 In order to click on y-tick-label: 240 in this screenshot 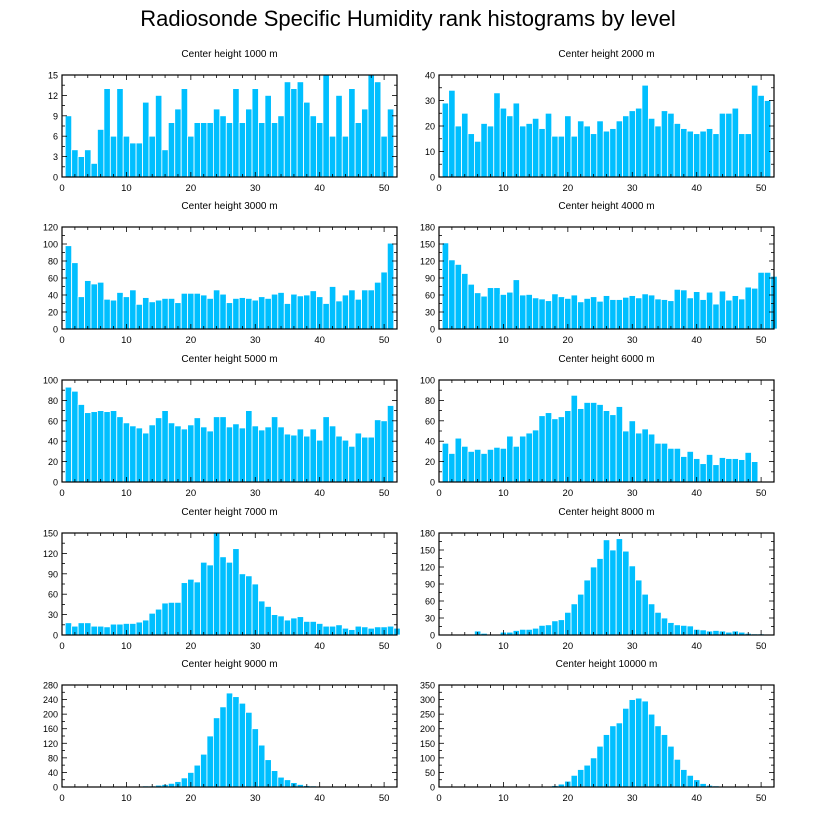, I will do `click(50, 700)`.